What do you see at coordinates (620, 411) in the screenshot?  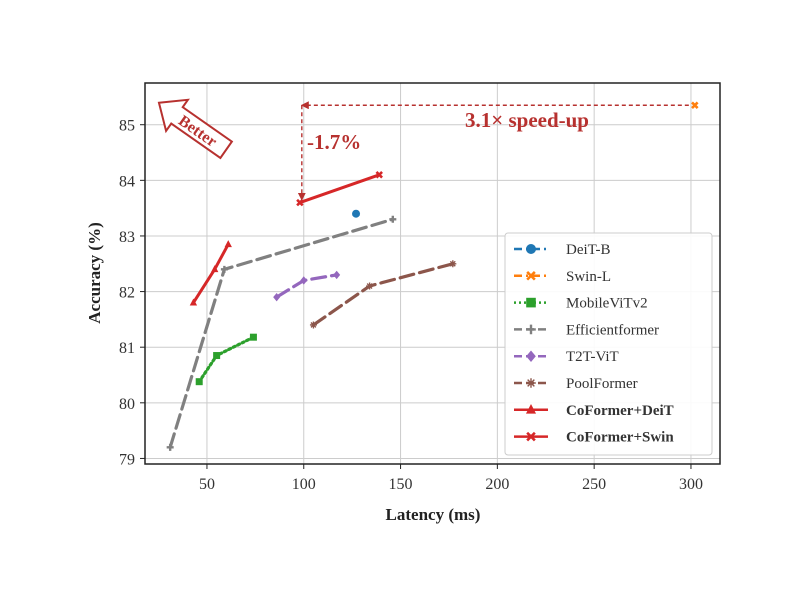 I see `legend-label: CoFormer+DeiT` at bounding box center [620, 411].